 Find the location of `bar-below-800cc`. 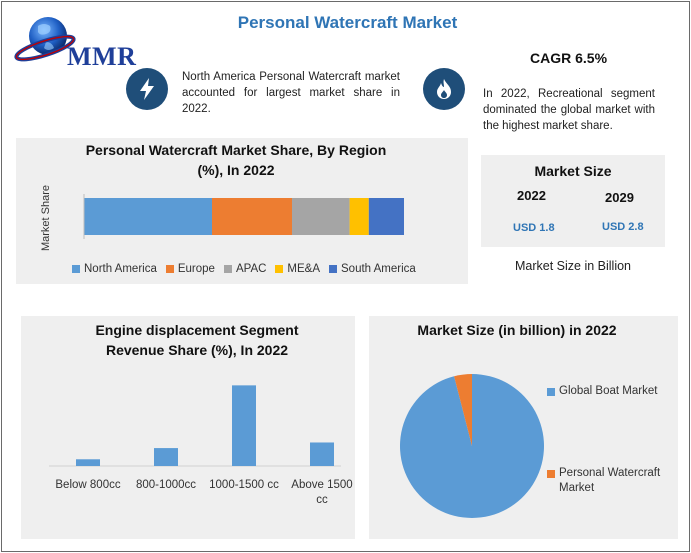

bar-below-800cc is located at coordinates (88, 462).